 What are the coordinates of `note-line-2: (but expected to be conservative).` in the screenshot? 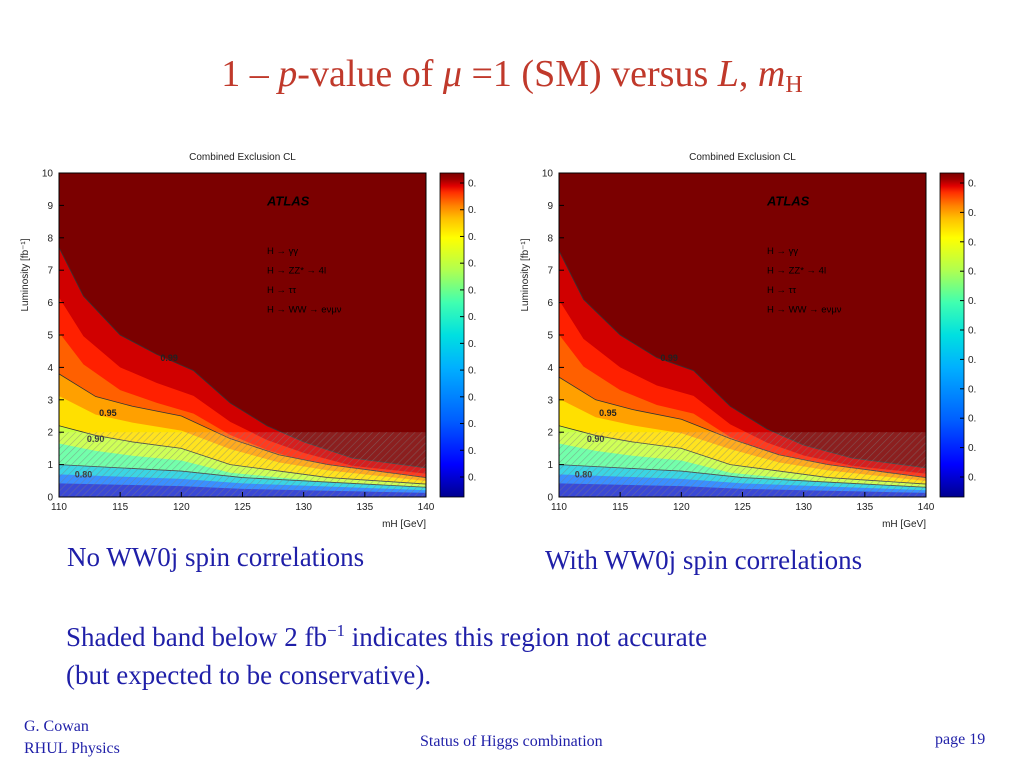 It's located at (249, 675).